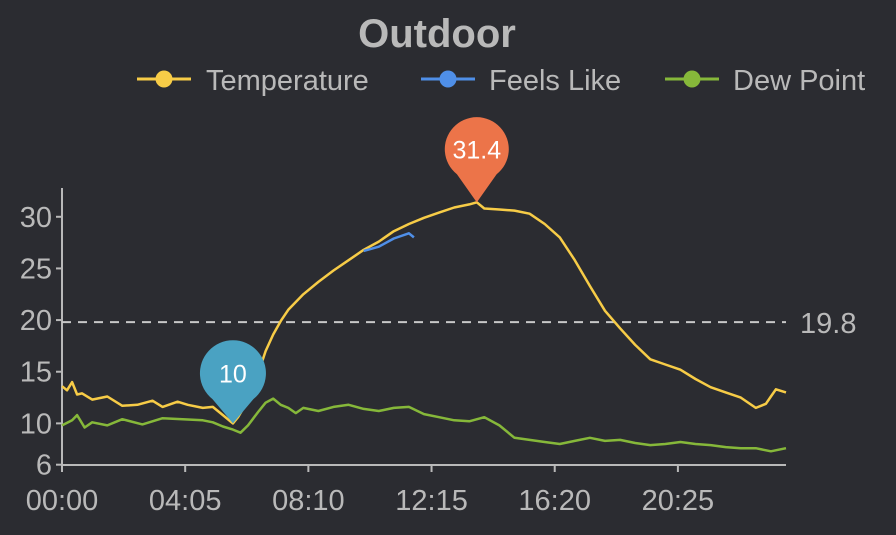  Describe the element at coordinates (431, 501) in the screenshot. I see `x-tick-label: 12:15` at that location.